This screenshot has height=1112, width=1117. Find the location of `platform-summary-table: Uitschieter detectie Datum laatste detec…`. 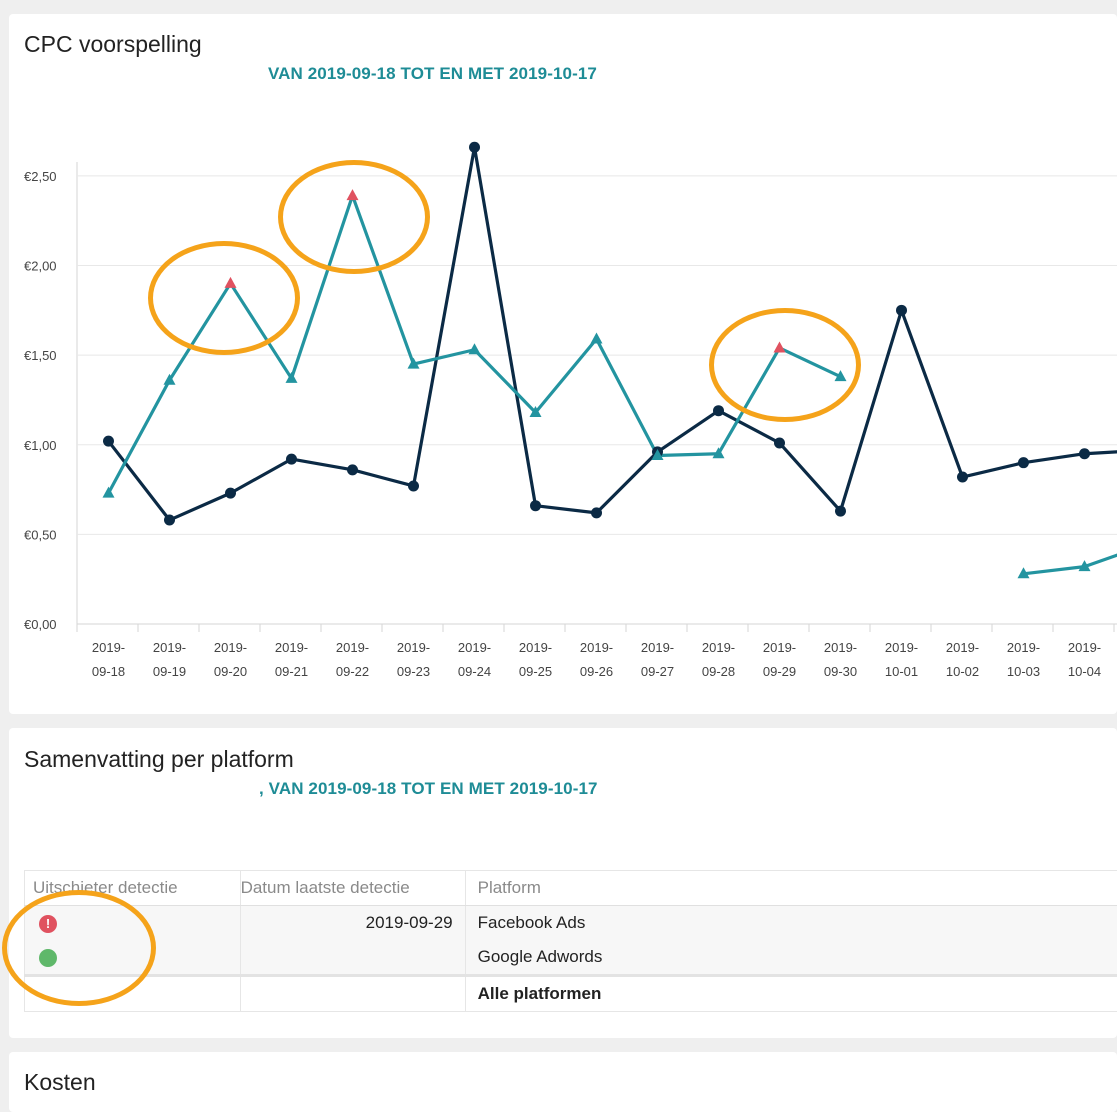

platform-summary-table: Uitschieter detectie Datum laatste detec… is located at coordinates (570, 941).